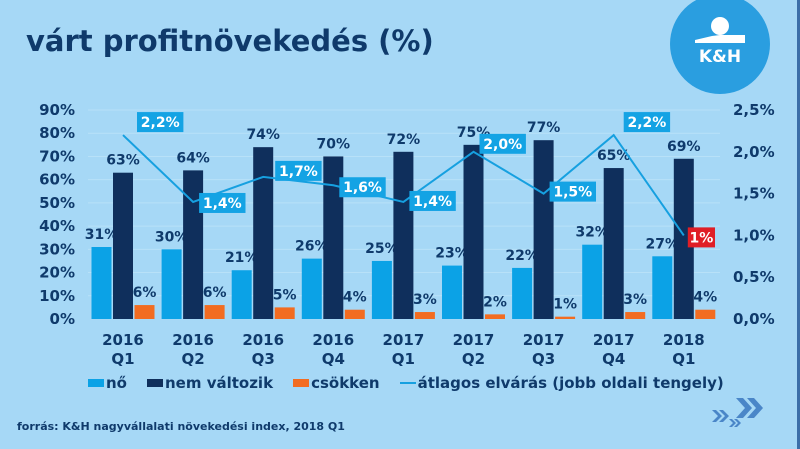 The image size is (800, 449). Describe the element at coordinates (407, 383) in the screenshot. I see `legend-swatch-atlagos-elvaras` at that location.